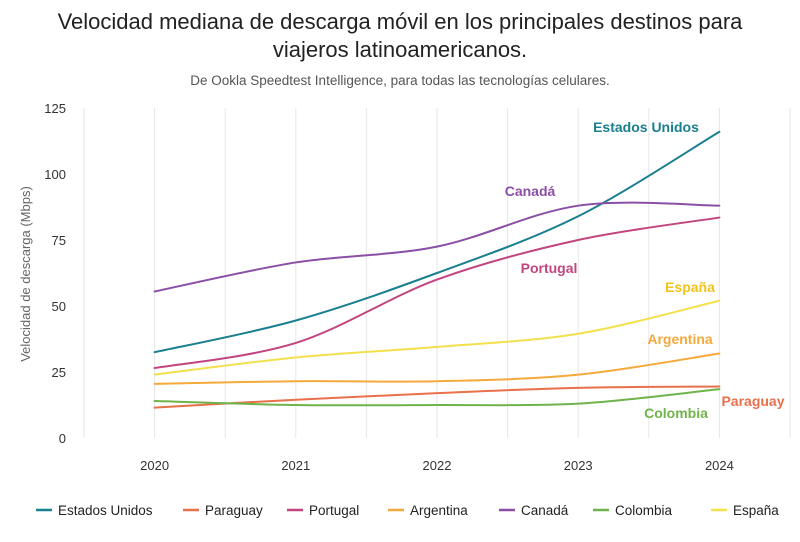 The height and width of the screenshot is (542, 800). Describe the element at coordinates (646, 127) in the screenshot. I see `annotation-estados-unidos: Estados Unidos` at that location.